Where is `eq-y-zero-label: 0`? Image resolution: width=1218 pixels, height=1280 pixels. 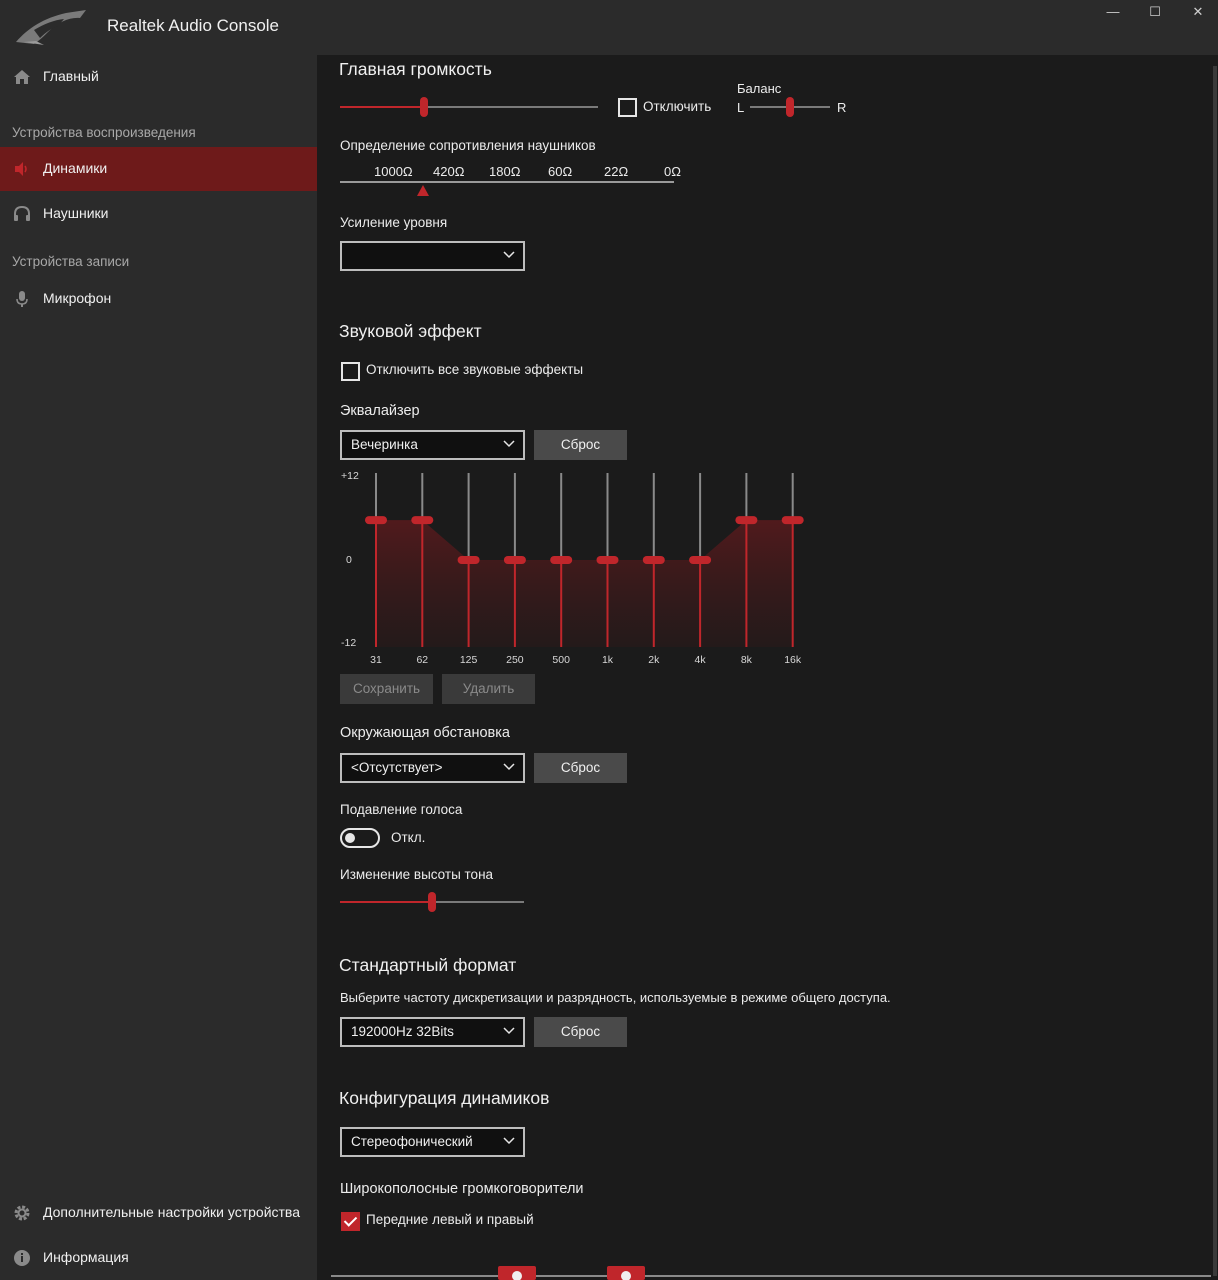 eq-y-zero-label: 0 is located at coordinates (349, 560).